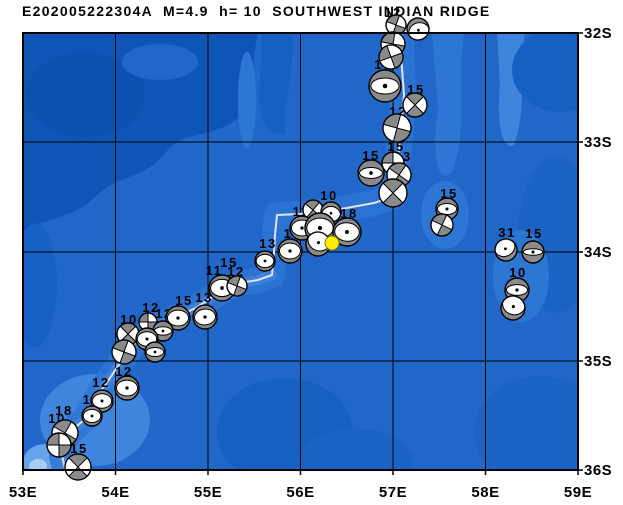  What do you see at coordinates (598, 361) in the screenshot?
I see `y-axis-tick-label: 35S` at bounding box center [598, 361].